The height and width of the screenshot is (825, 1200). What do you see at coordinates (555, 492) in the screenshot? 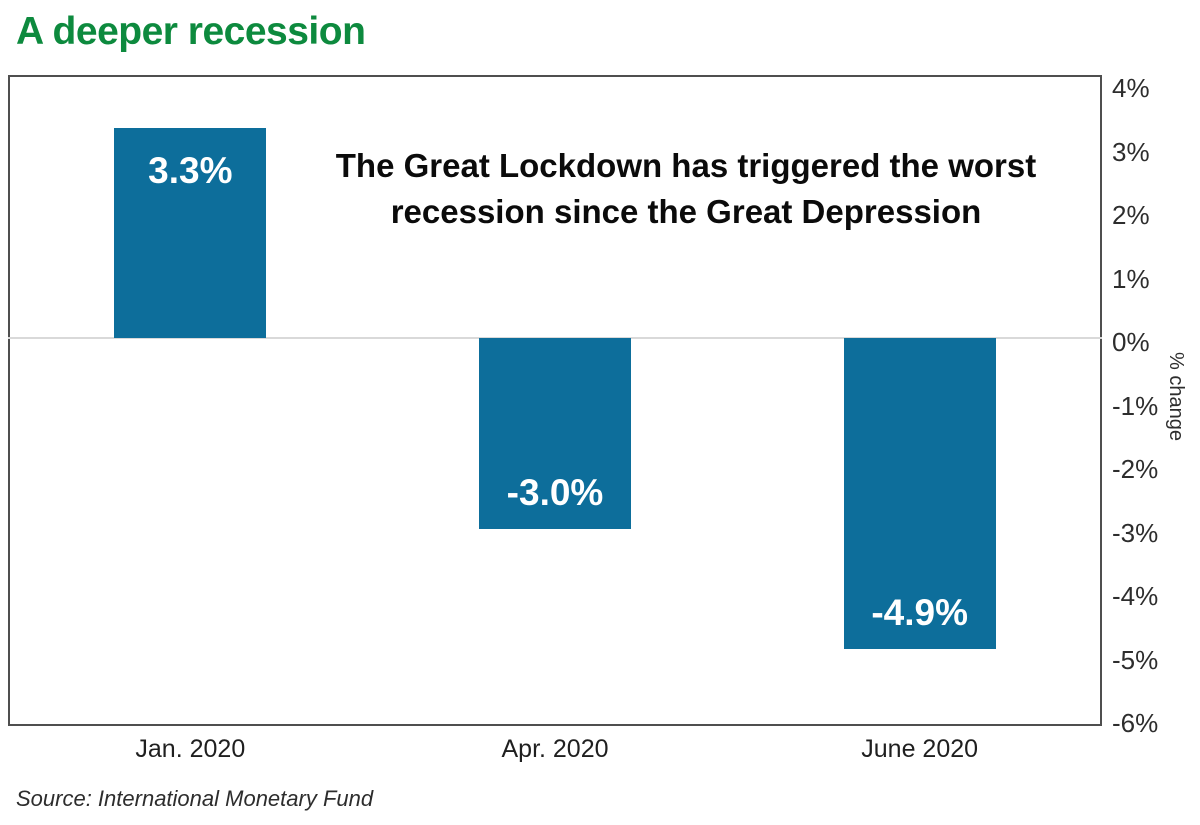
I see `bar-value-label: -3.0%` at bounding box center [555, 492].